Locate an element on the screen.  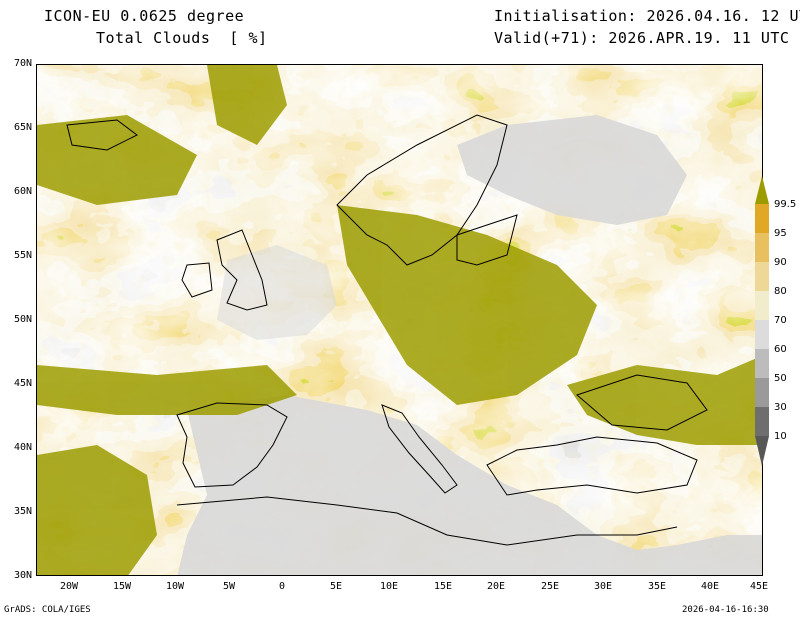
legend-swatch-below is located at coordinates (762, 451).